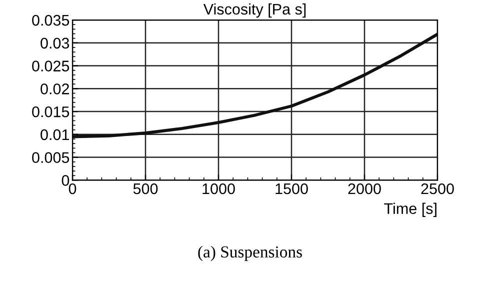 The image size is (500, 286). What do you see at coordinates (51, 66) in the screenshot?
I see `y-tick-label: 0.025` at bounding box center [51, 66].